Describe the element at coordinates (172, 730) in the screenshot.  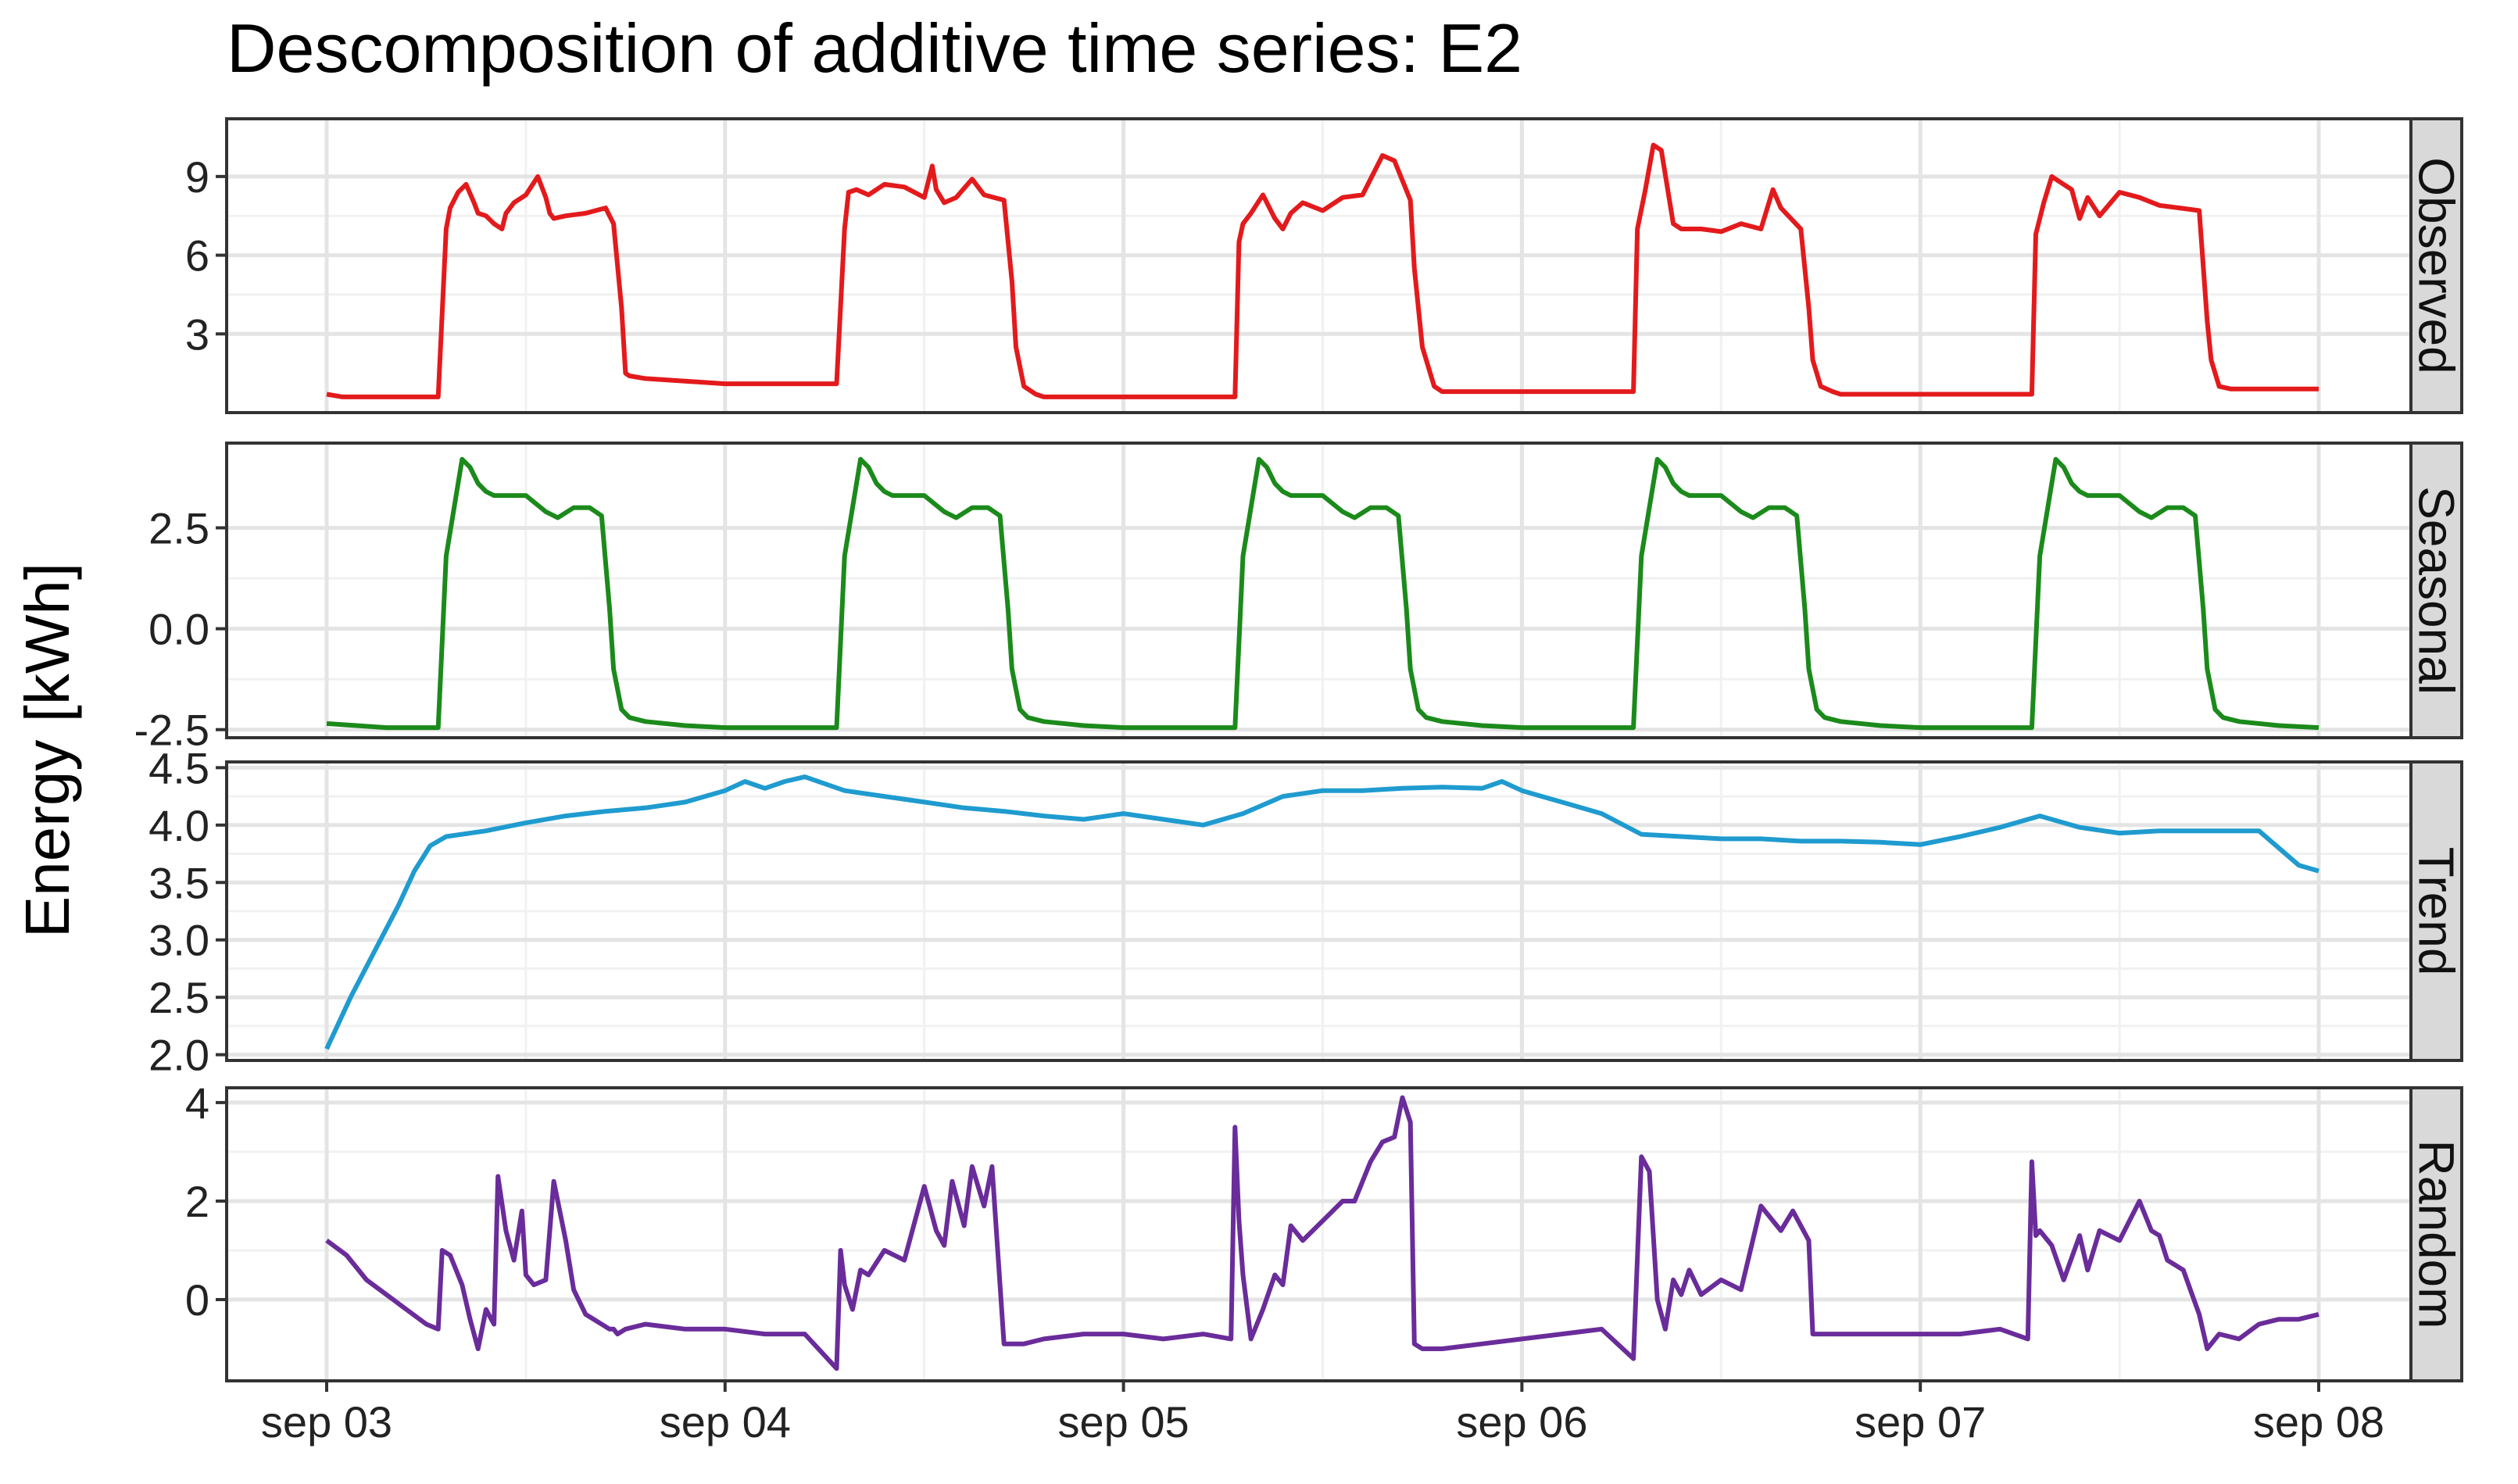
I see `y-tick-label: -2.5` at that location.